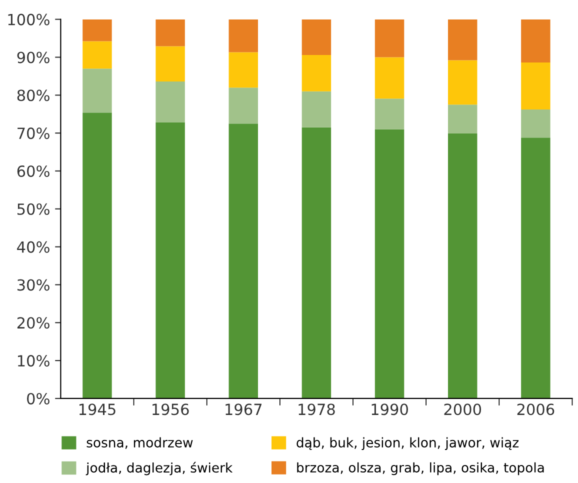  Describe the element at coordinates (535, 410) in the screenshot. I see `x-tick-label: 2006` at that location.